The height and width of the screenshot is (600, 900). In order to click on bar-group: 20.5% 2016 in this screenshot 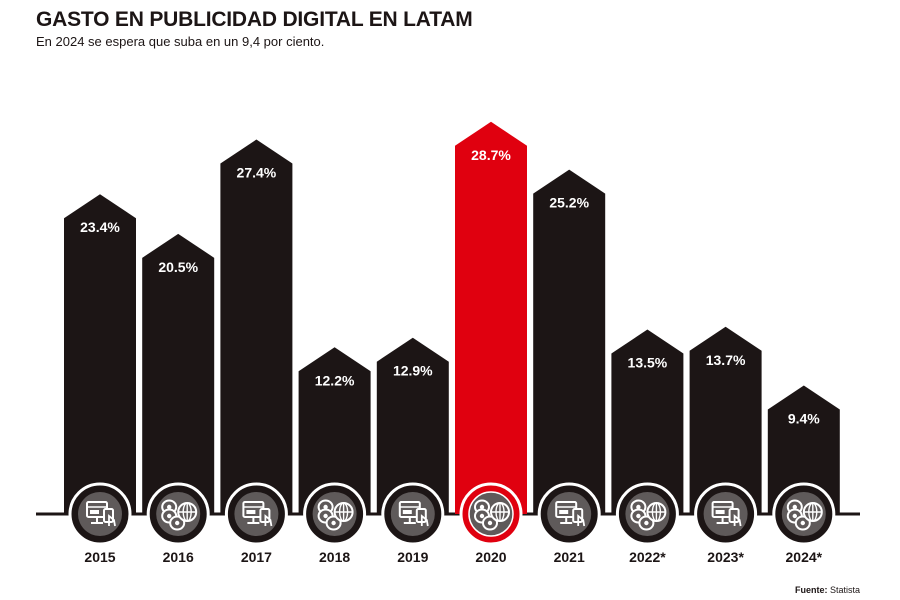, I will do `click(178, 399)`.